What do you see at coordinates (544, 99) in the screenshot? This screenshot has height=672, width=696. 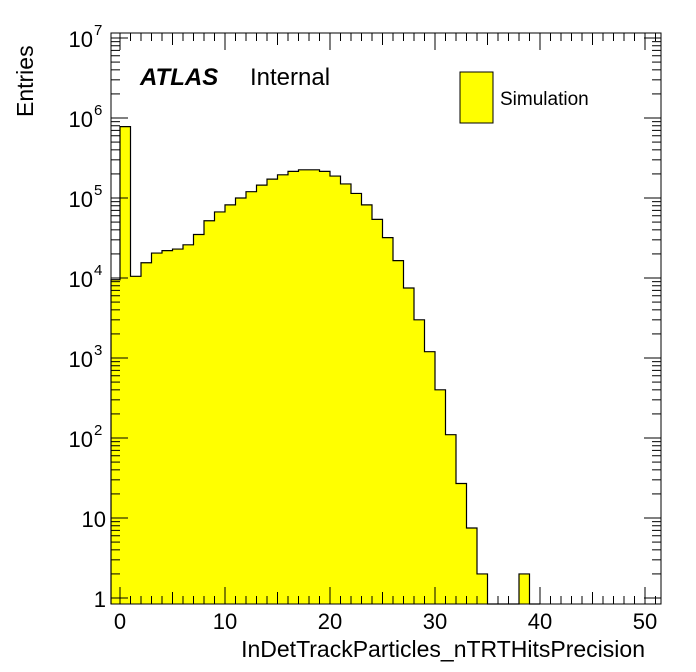 I see `legend-label: Simulation` at bounding box center [544, 99].